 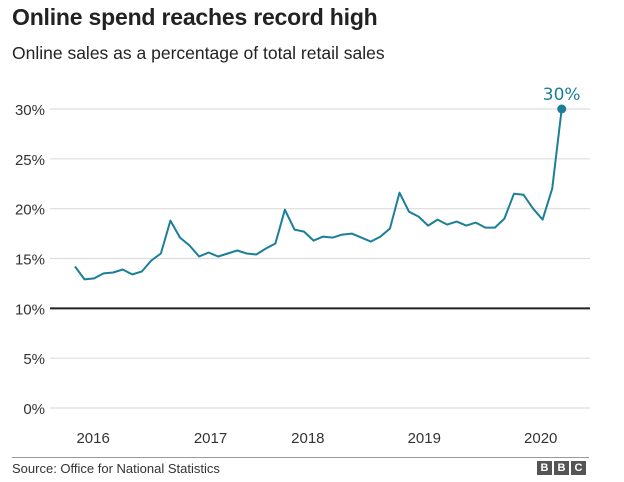 What do you see at coordinates (30, 210) in the screenshot?
I see `y-tick-label: 20%` at bounding box center [30, 210].